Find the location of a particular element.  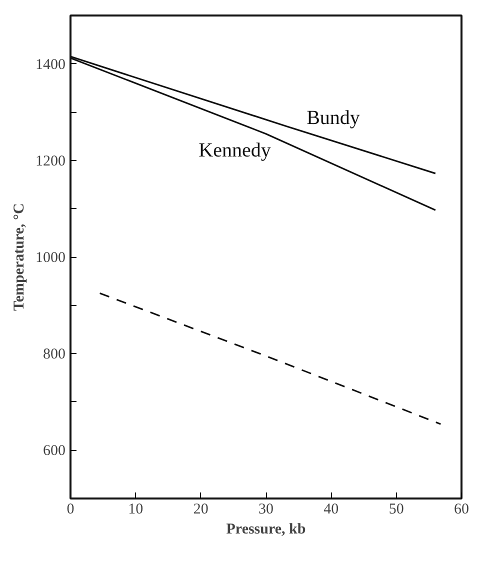

x-axis-title: Pressure, kb is located at coordinates (266, 530).